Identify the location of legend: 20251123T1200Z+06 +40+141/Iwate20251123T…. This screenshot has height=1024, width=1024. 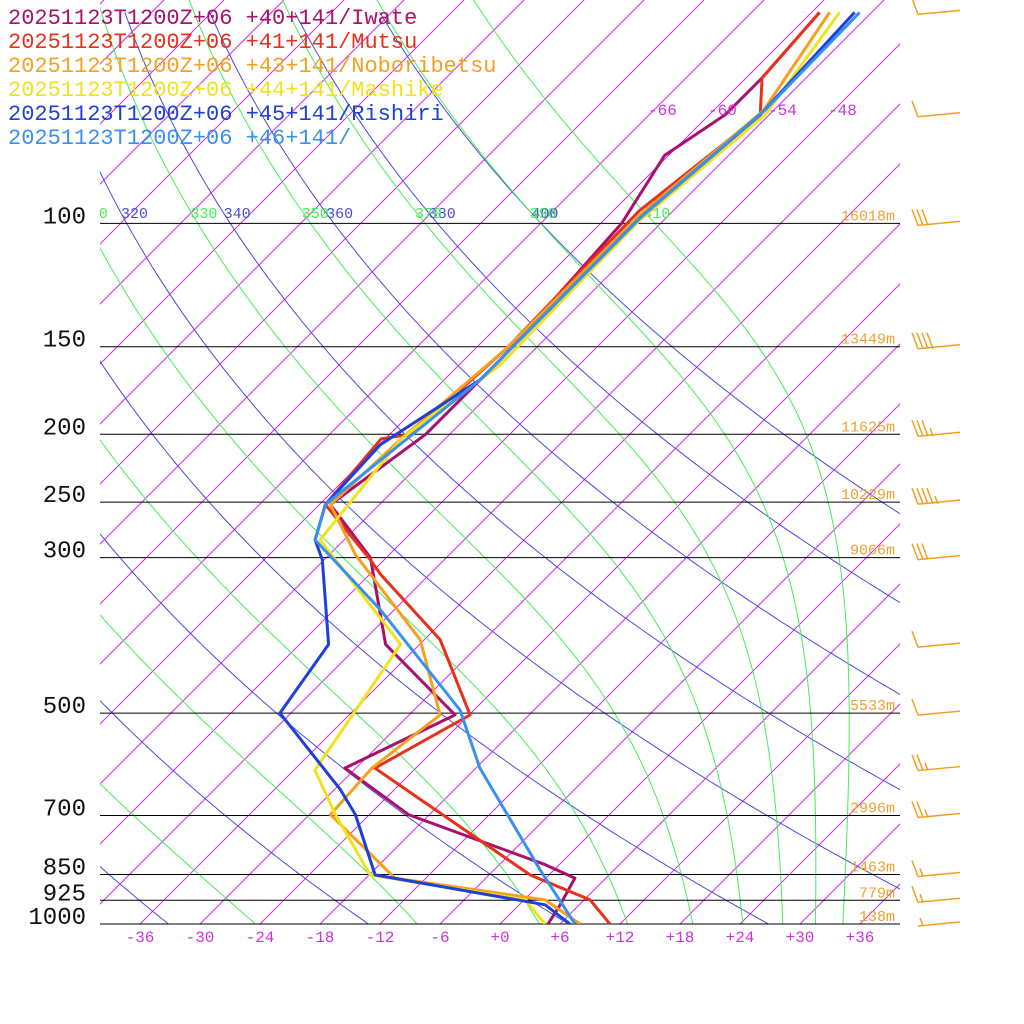
(252, 78).